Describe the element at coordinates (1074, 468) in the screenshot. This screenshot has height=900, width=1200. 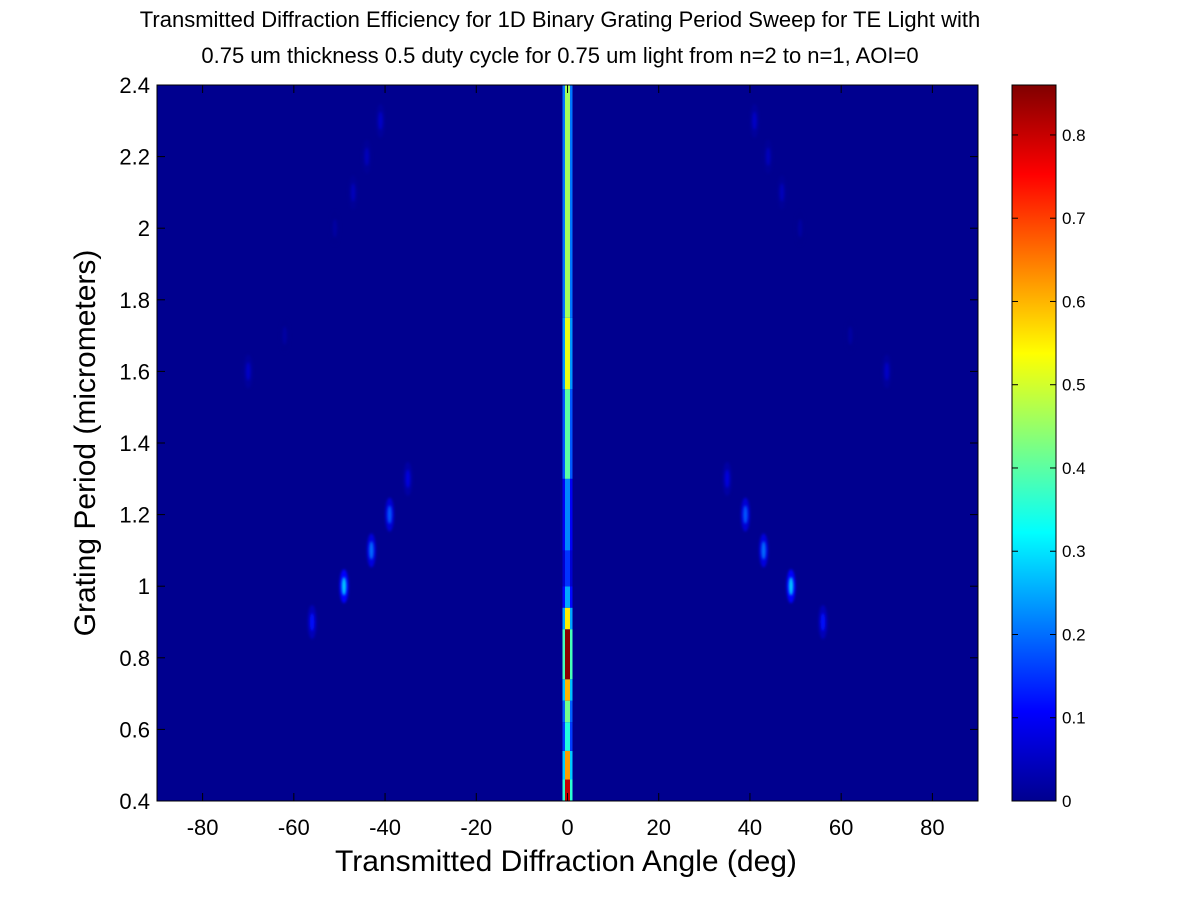
I see `colorbar-tick-label: 0.4` at that location.